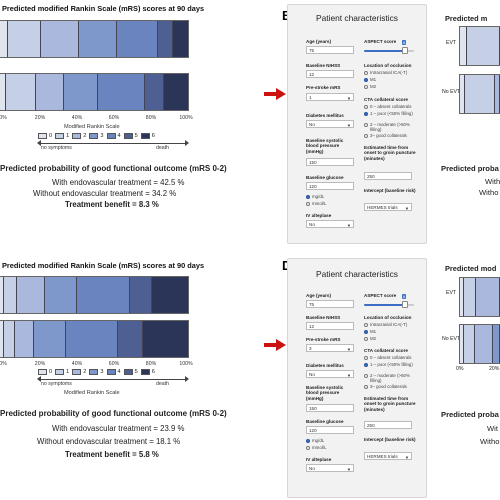 The image size is (500, 500). What do you see at coordinates (319, 41) in the screenshot?
I see `age-label: Age (years)` at bounding box center [319, 41].